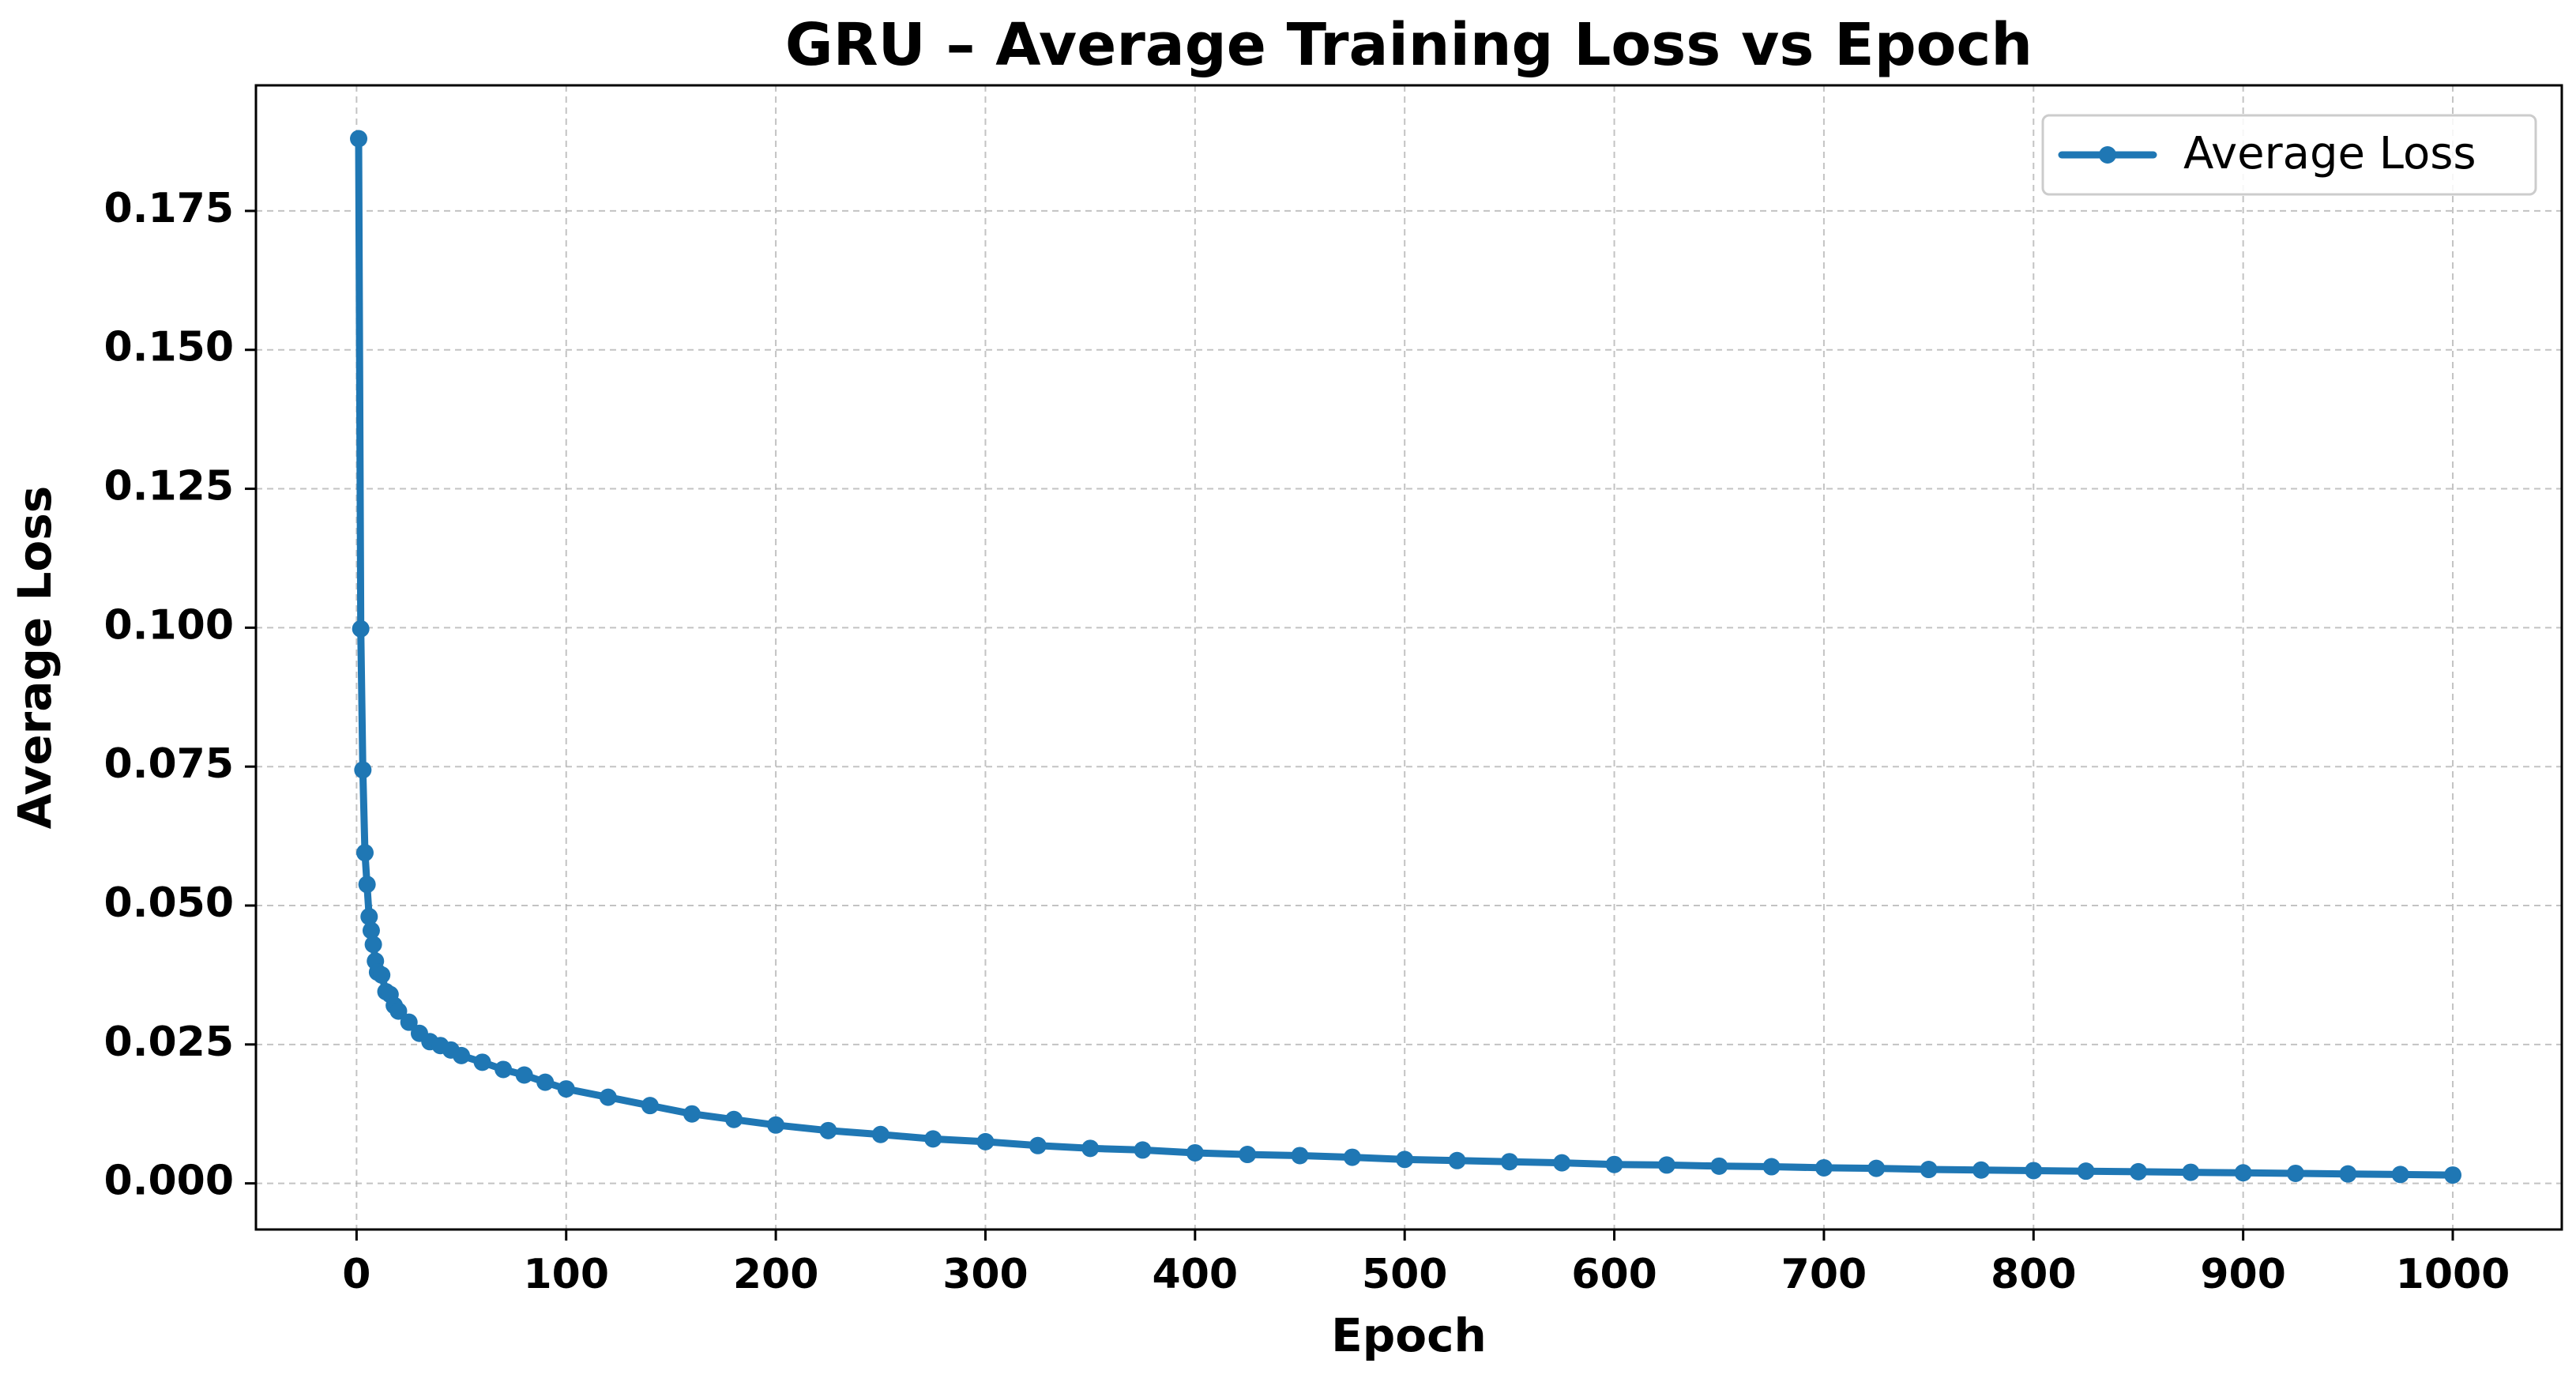  I want to click on legend-box, so click(2289, 155).